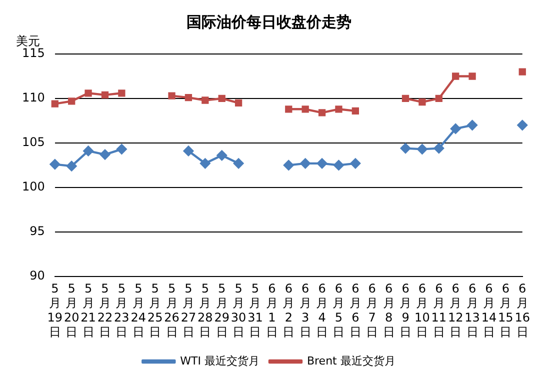 Image resolution: width=544 pixels, height=385 pixels. Describe the element at coordinates (37, 275) in the screenshot. I see `y-tick-label: 90` at that location.